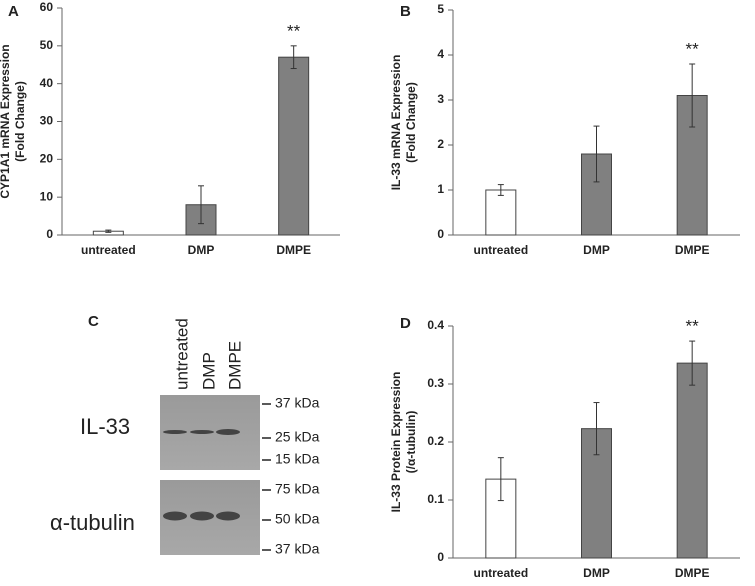  I want to click on y-tick-label: 5, so click(440, 9).